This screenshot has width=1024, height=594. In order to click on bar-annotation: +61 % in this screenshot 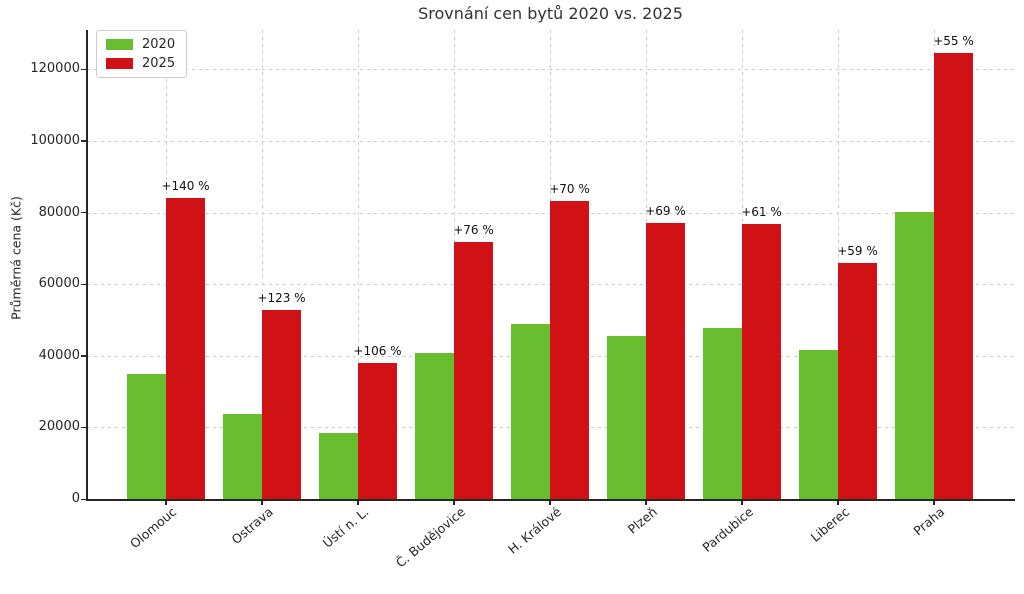, I will do `click(761, 212)`.